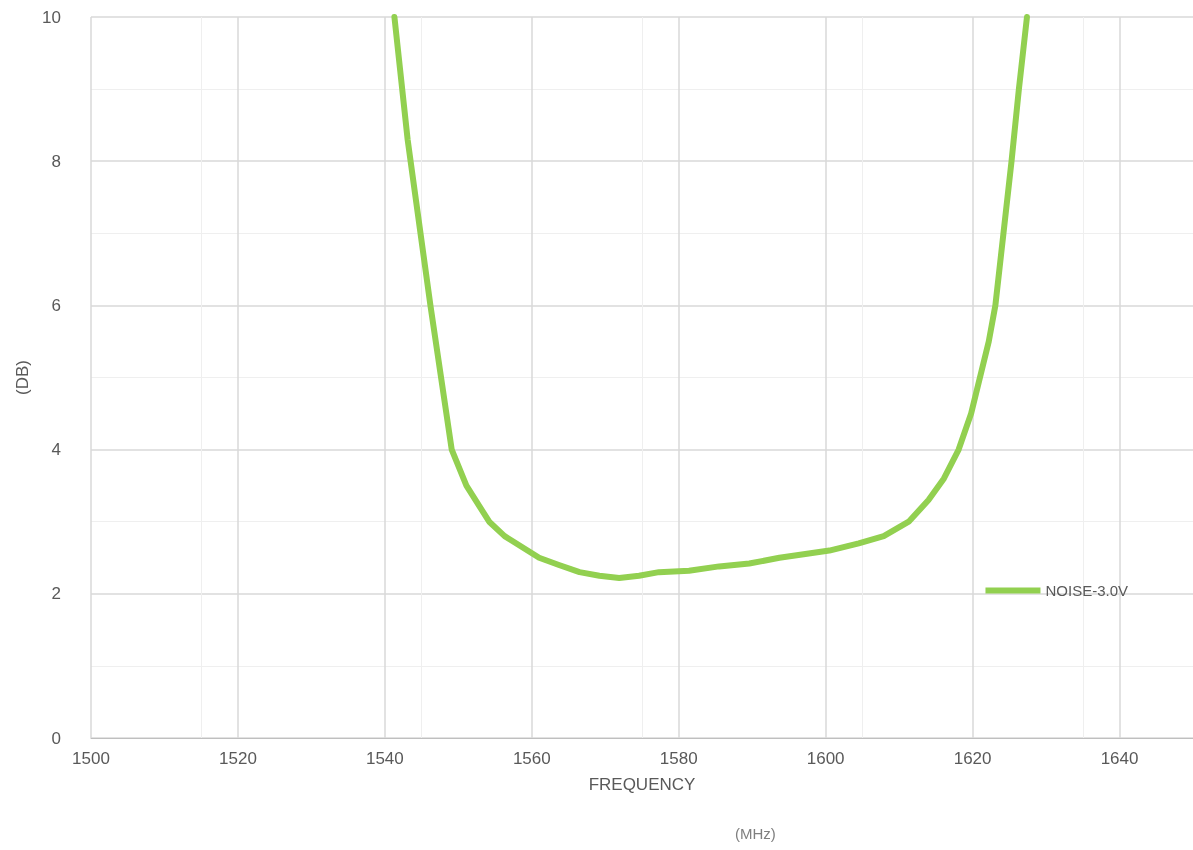  What do you see at coordinates (825, 758) in the screenshot?
I see `x-tick-label: 1600` at bounding box center [825, 758].